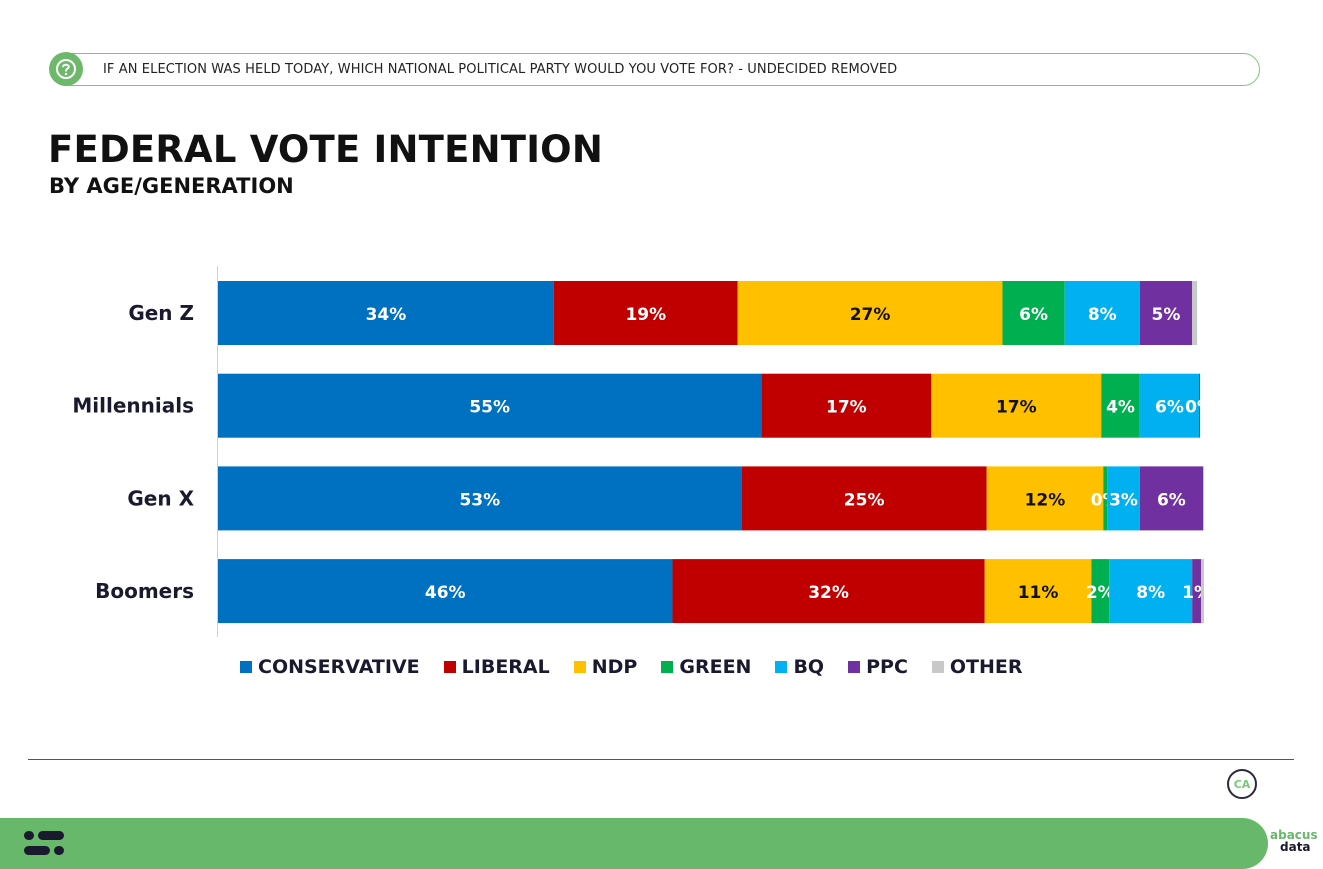 This screenshot has height=869, width=1323. What do you see at coordinates (161, 313) in the screenshot?
I see `category-label: Gen Z` at bounding box center [161, 313].